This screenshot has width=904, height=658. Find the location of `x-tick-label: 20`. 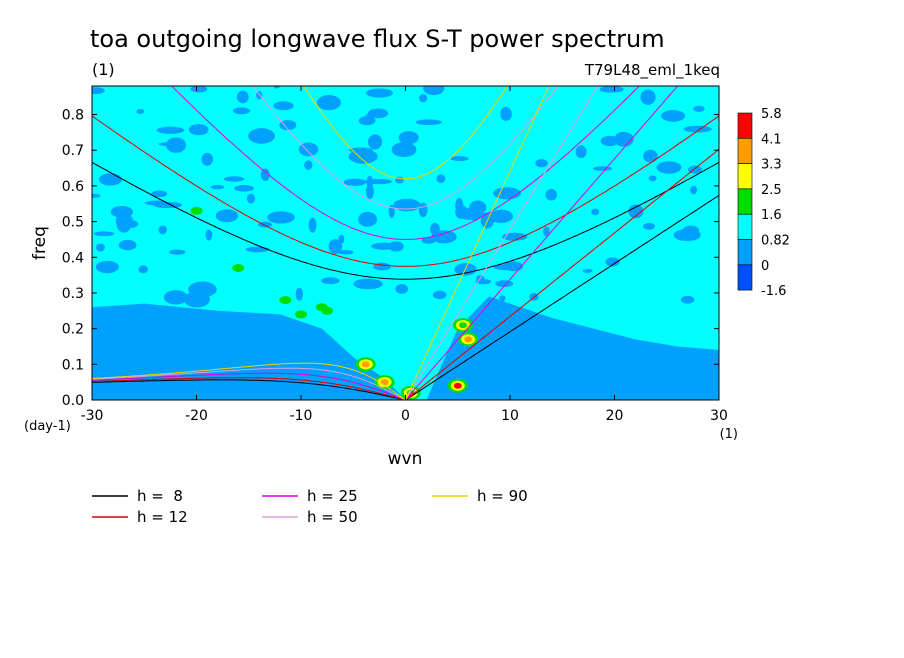

x-tick-label: 20 is located at coordinates (615, 416).